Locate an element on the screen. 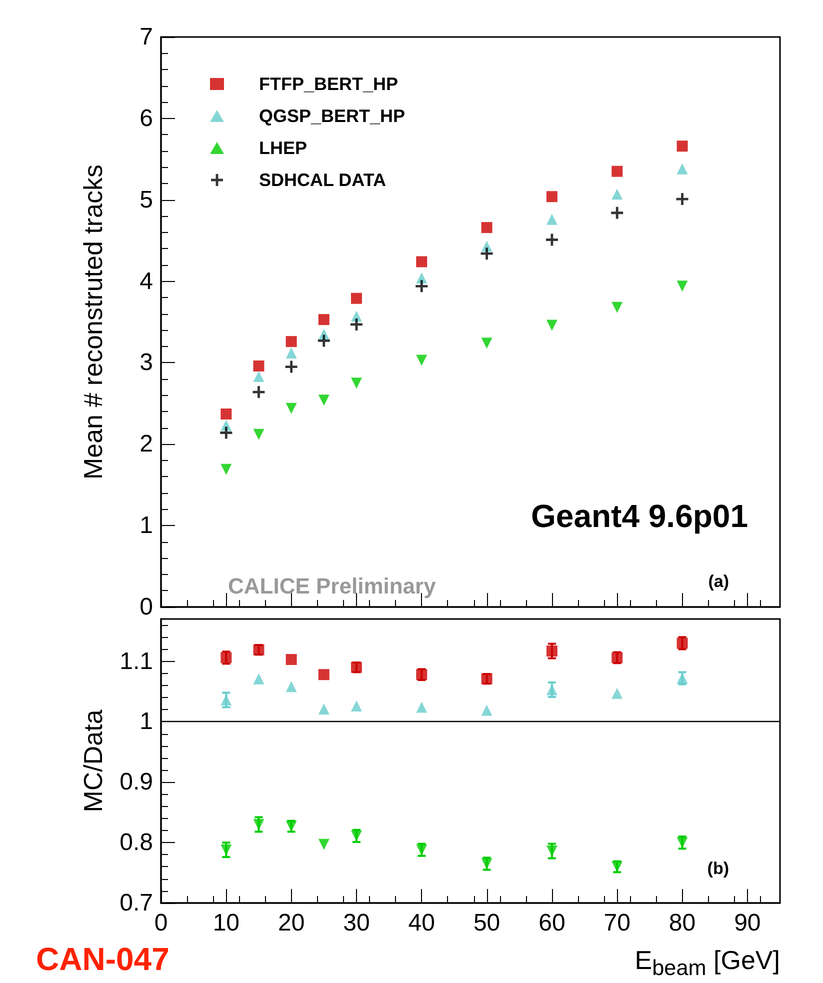 This screenshot has width=823, height=983. y-axis-title: MC/Data is located at coordinates (93, 760).